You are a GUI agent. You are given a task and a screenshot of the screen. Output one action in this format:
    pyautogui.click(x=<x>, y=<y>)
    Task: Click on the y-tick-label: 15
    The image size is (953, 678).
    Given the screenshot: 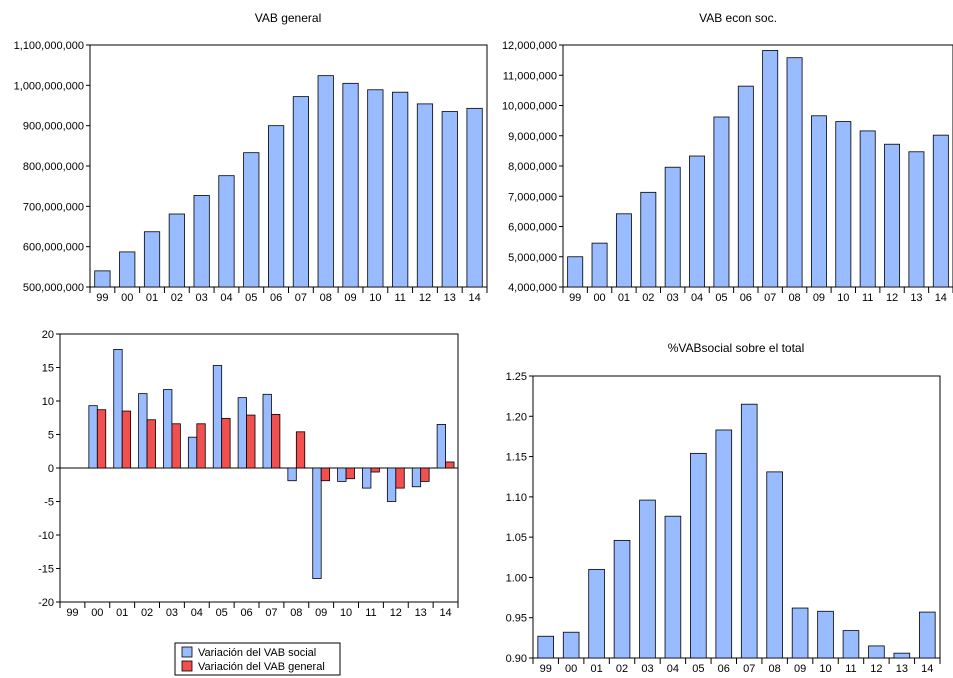 What is the action you would take?
    pyautogui.click(x=48, y=369)
    